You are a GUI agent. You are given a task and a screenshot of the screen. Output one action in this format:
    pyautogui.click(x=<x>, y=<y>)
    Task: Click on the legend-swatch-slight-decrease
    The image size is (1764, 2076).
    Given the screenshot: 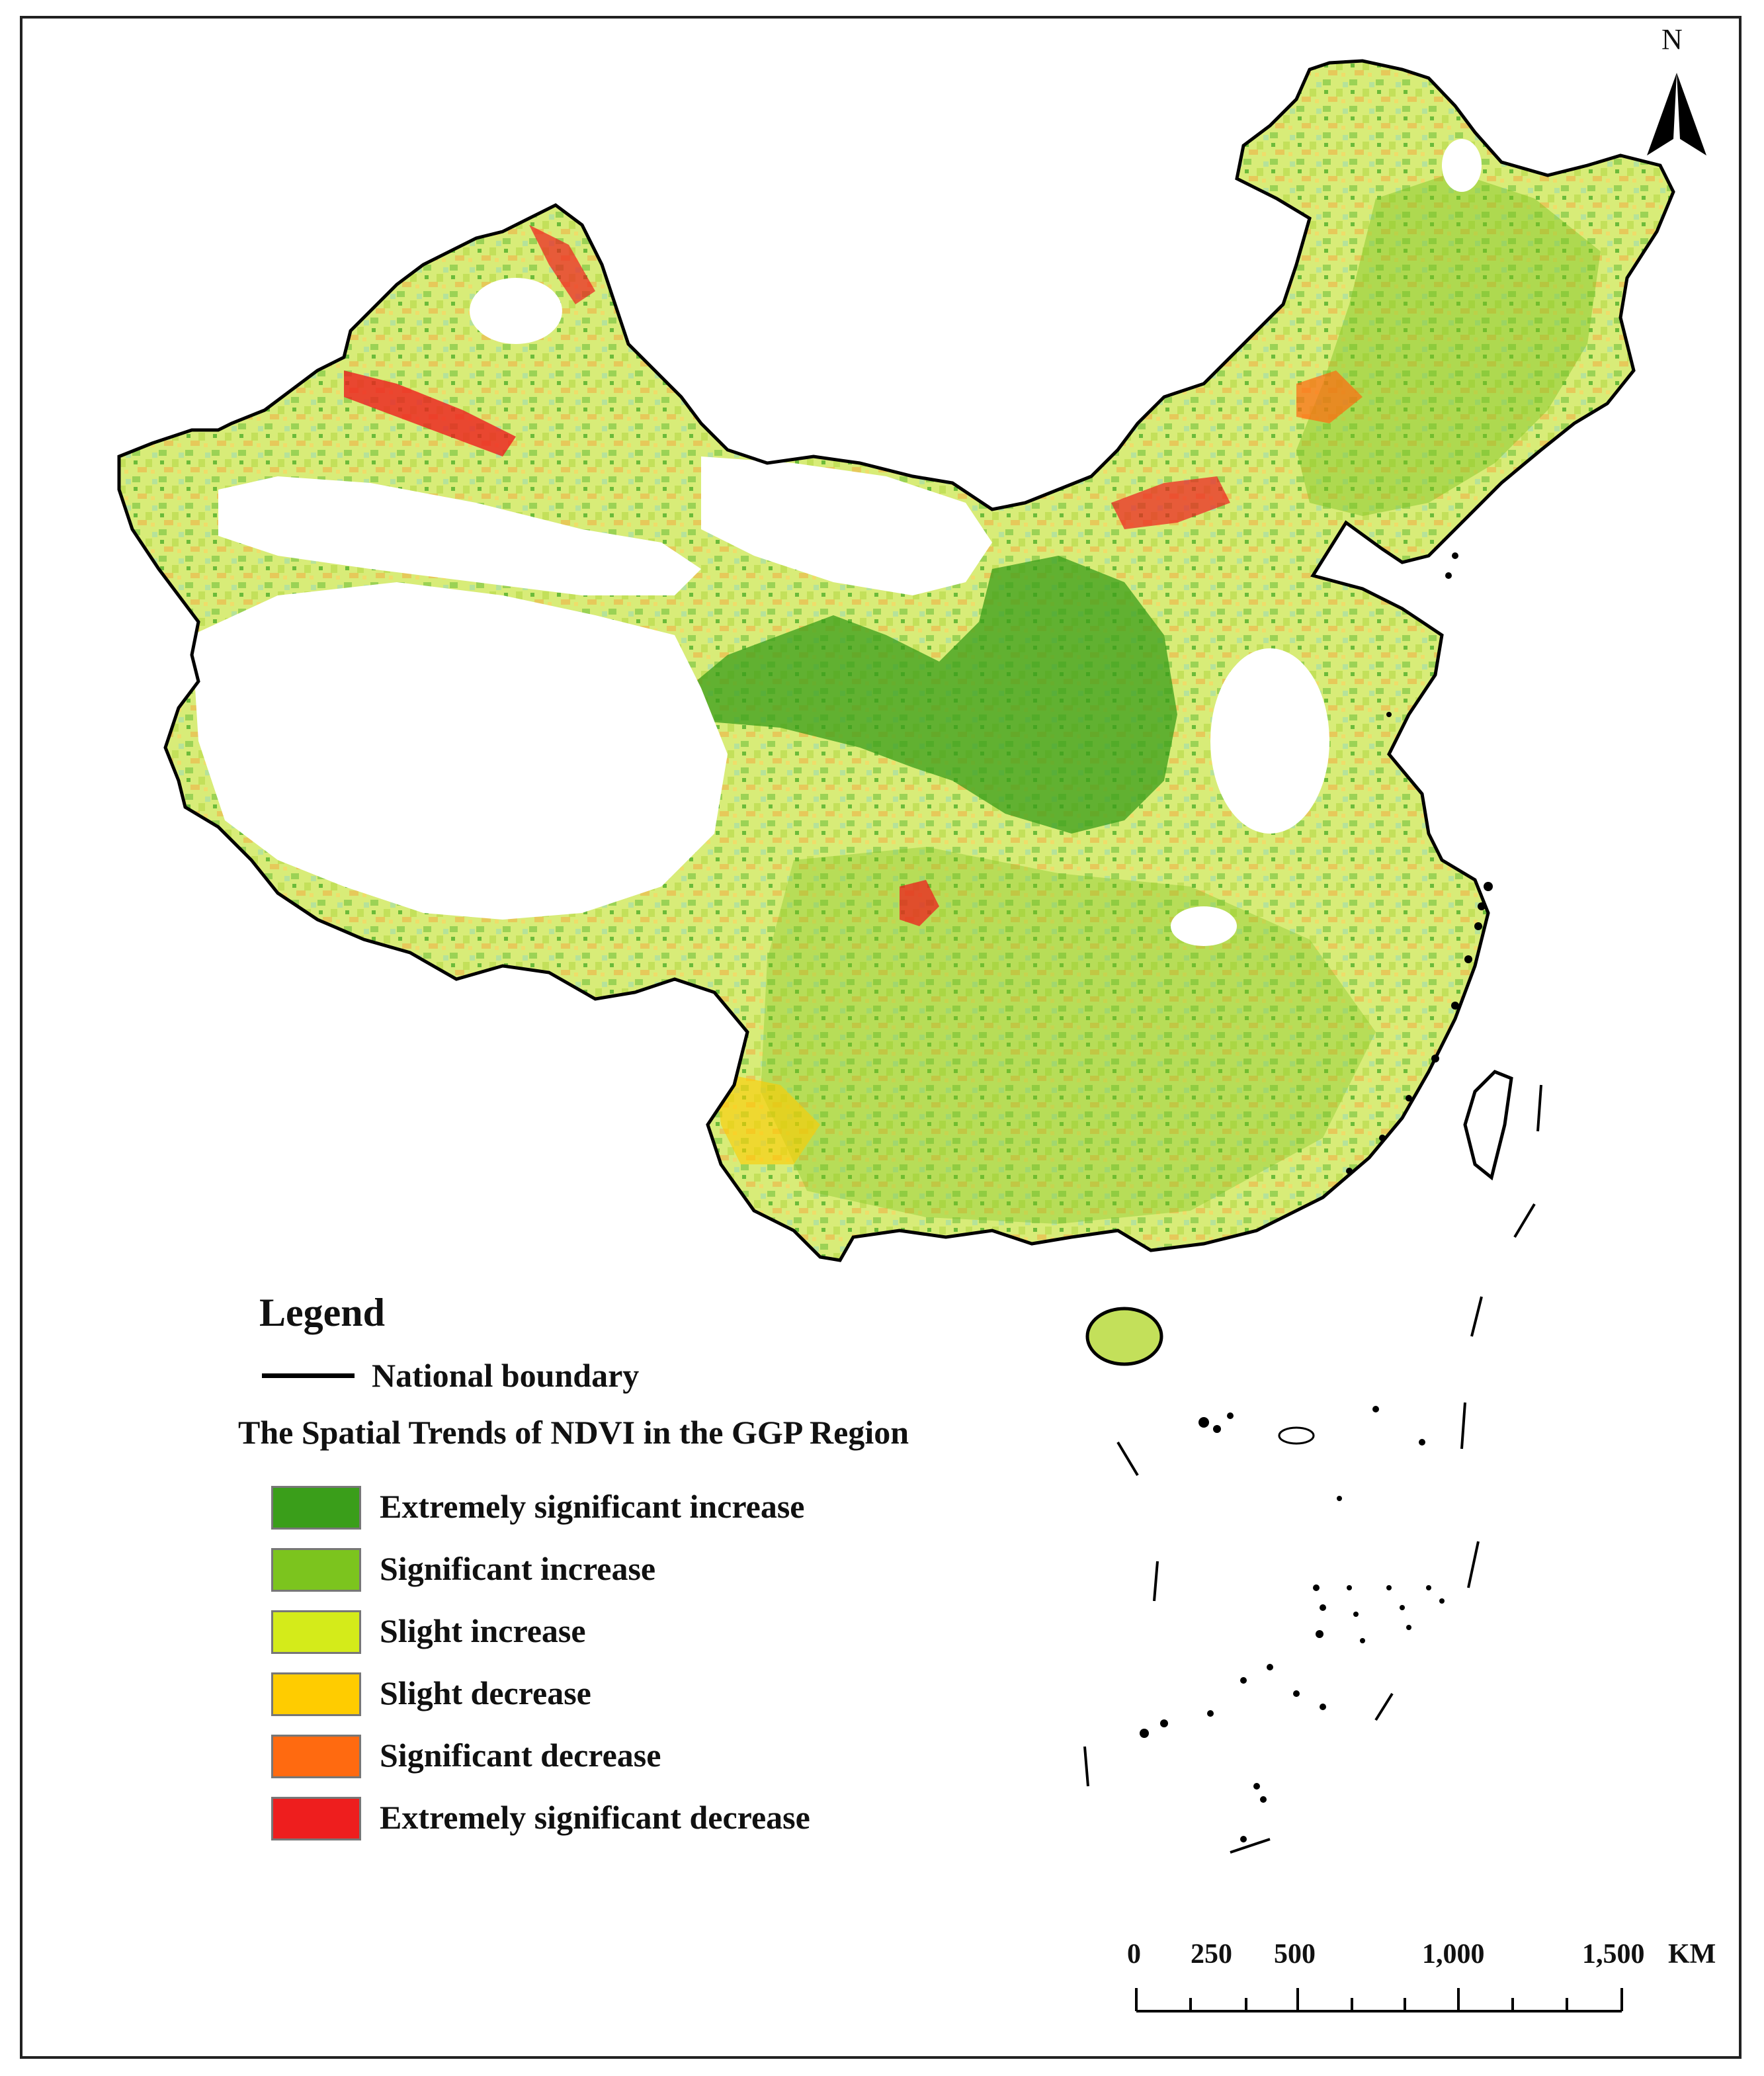 What is the action you would take?
    pyautogui.click(x=316, y=1694)
    